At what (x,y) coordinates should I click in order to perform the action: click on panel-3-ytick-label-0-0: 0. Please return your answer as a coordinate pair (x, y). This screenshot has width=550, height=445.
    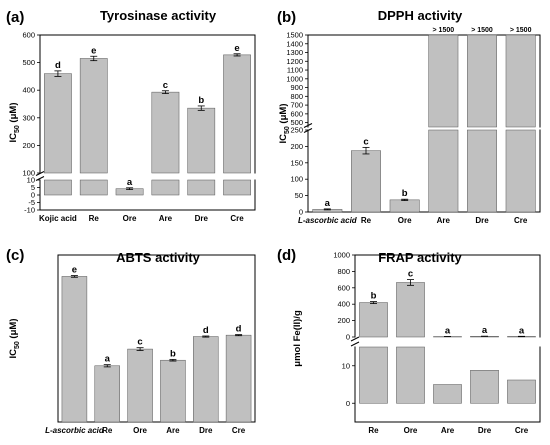
    Looking at the image, I should click on (348, 337).